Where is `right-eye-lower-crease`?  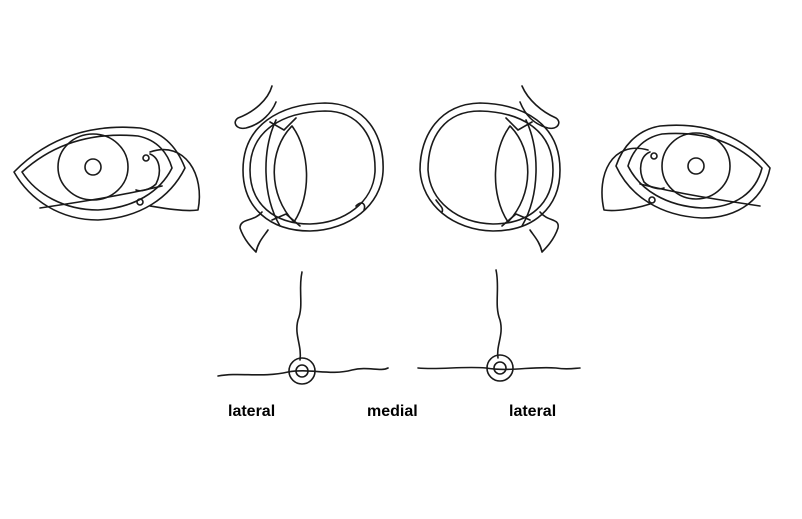
right-eye-lower-crease is located at coordinates (700, 195).